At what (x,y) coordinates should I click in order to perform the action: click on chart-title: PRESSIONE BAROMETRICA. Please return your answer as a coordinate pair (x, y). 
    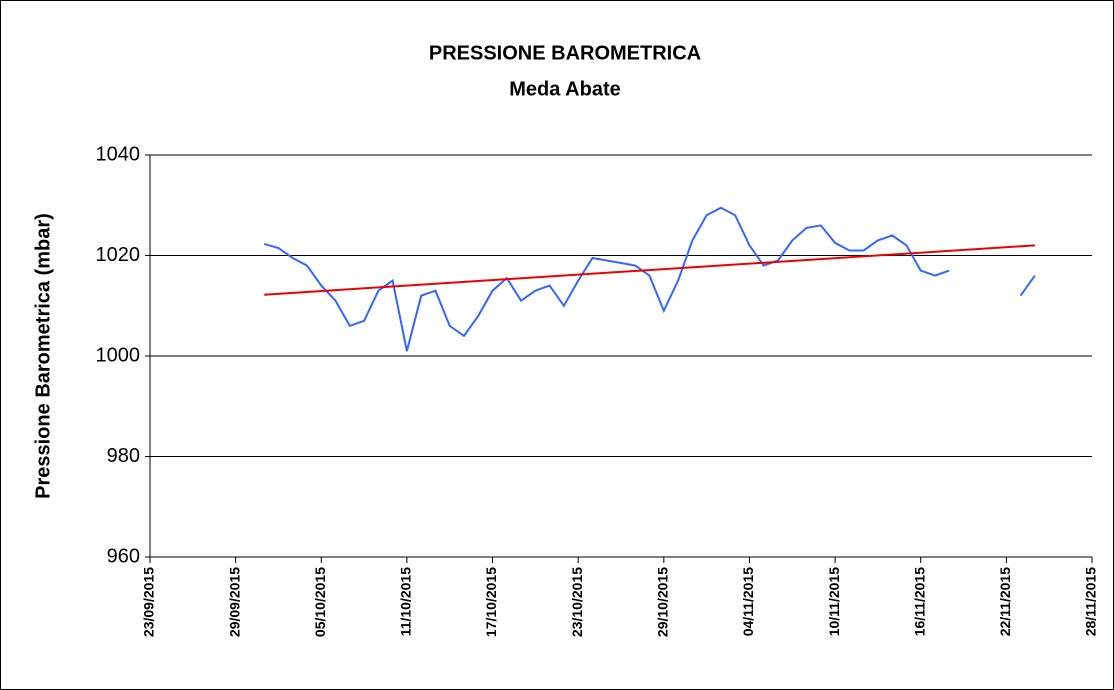
    Looking at the image, I should click on (565, 53).